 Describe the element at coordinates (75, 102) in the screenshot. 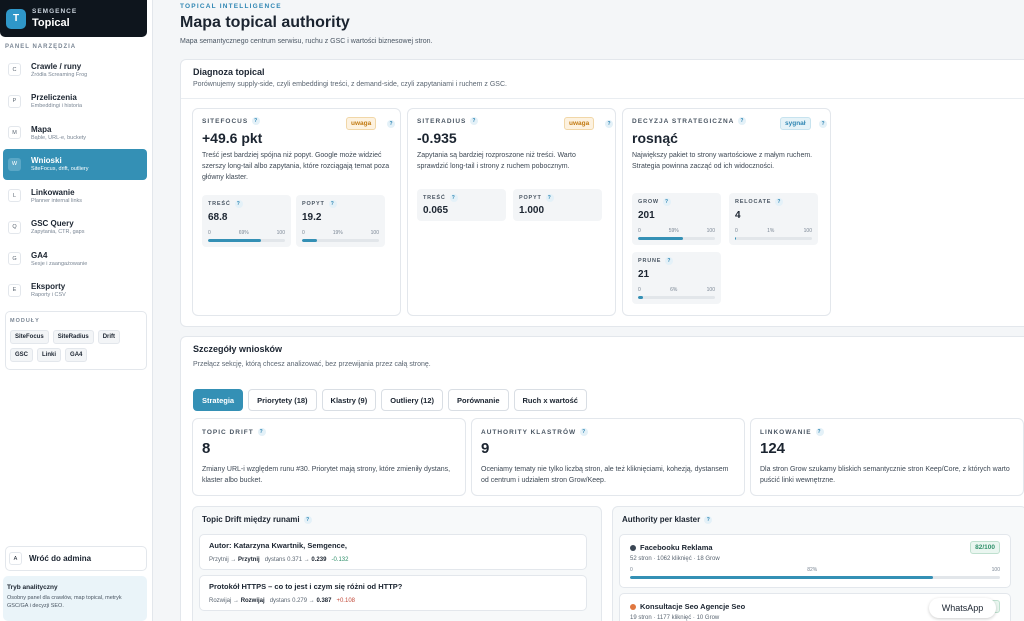

I see `sidebar-item-przeliczenia: P Przeliczenia Embeddingi i historia` at that location.